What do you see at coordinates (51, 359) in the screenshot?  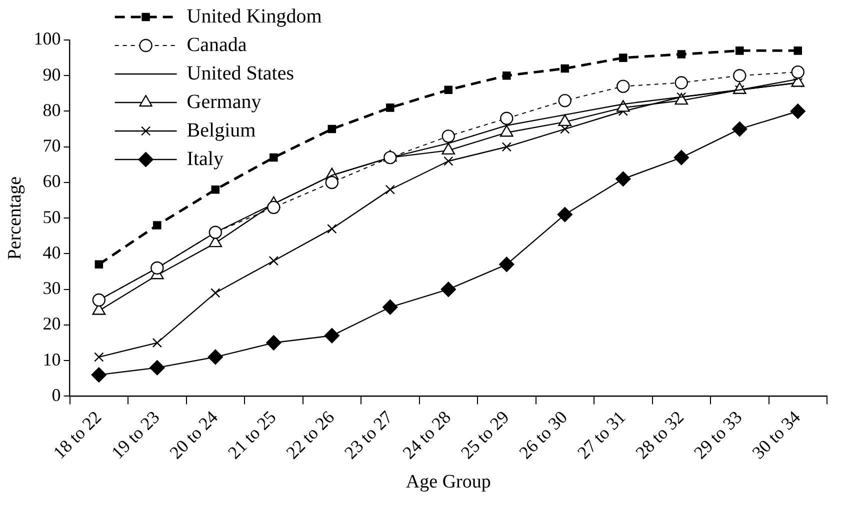 I see `y-tick-label: 10` at bounding box center [51, 359].